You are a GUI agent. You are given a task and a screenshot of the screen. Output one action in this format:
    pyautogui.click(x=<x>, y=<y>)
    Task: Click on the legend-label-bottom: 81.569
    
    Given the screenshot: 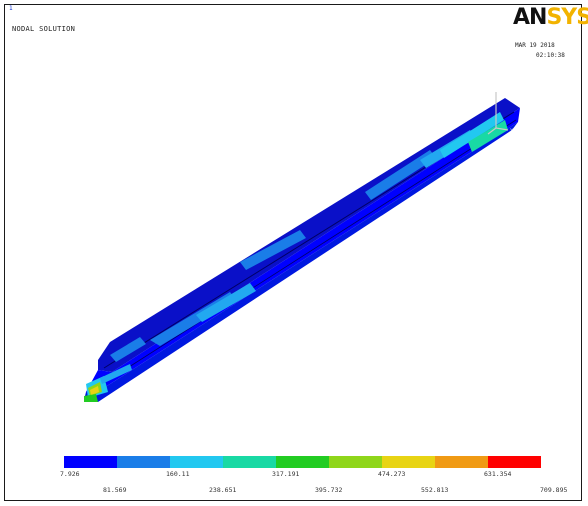 What is the action you would take?
    pyautogui.click(x=115, y=490)
    